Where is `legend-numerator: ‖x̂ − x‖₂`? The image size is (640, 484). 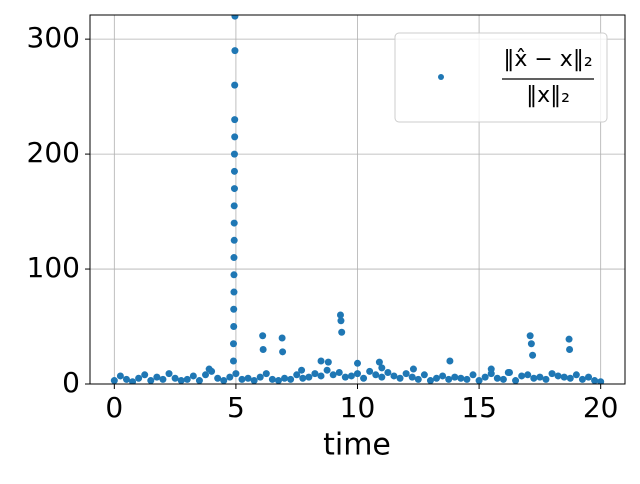
legend-numerator: ‖x̂ − x‖₂ is located at coordinates (547, 59).